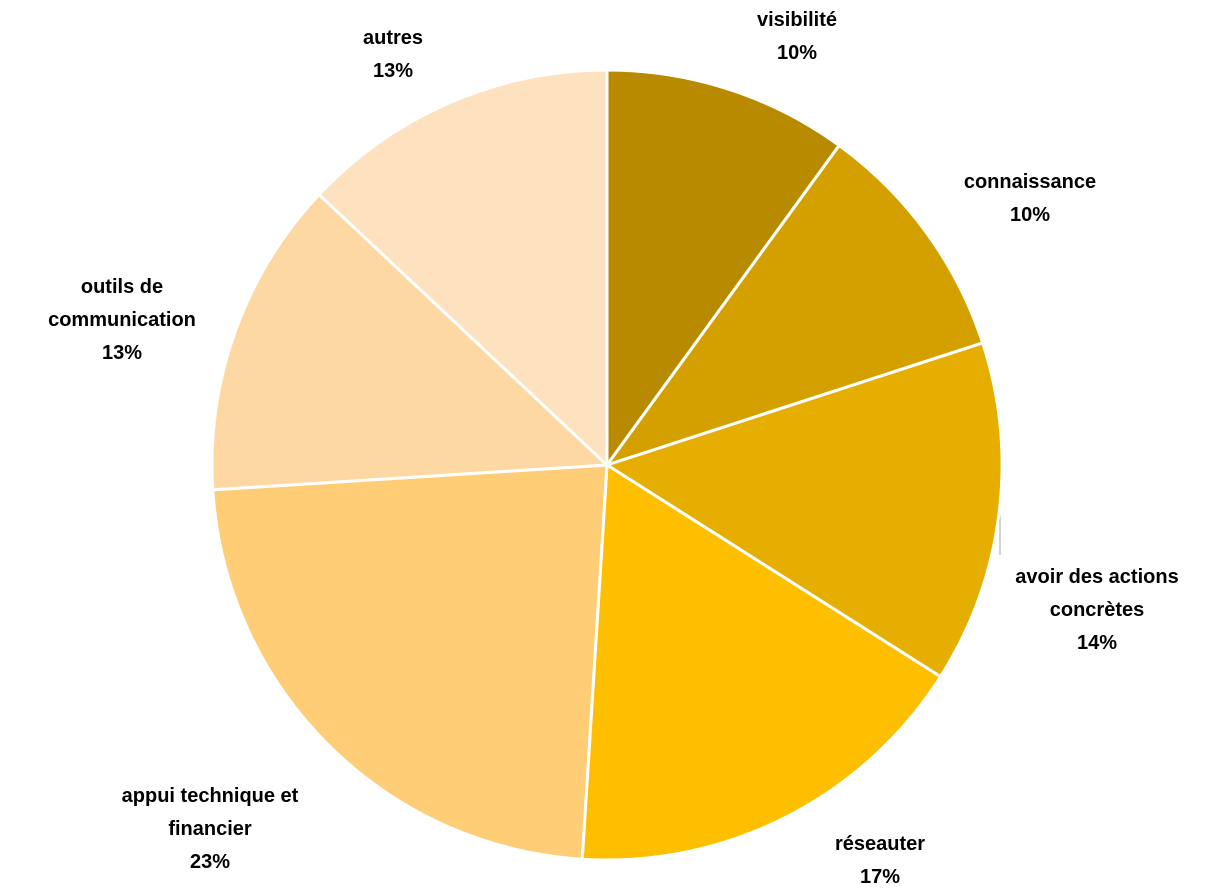 The image size is (1211, 894). I want to click on slice-label: outils de communication 13%, so click(122, 320).